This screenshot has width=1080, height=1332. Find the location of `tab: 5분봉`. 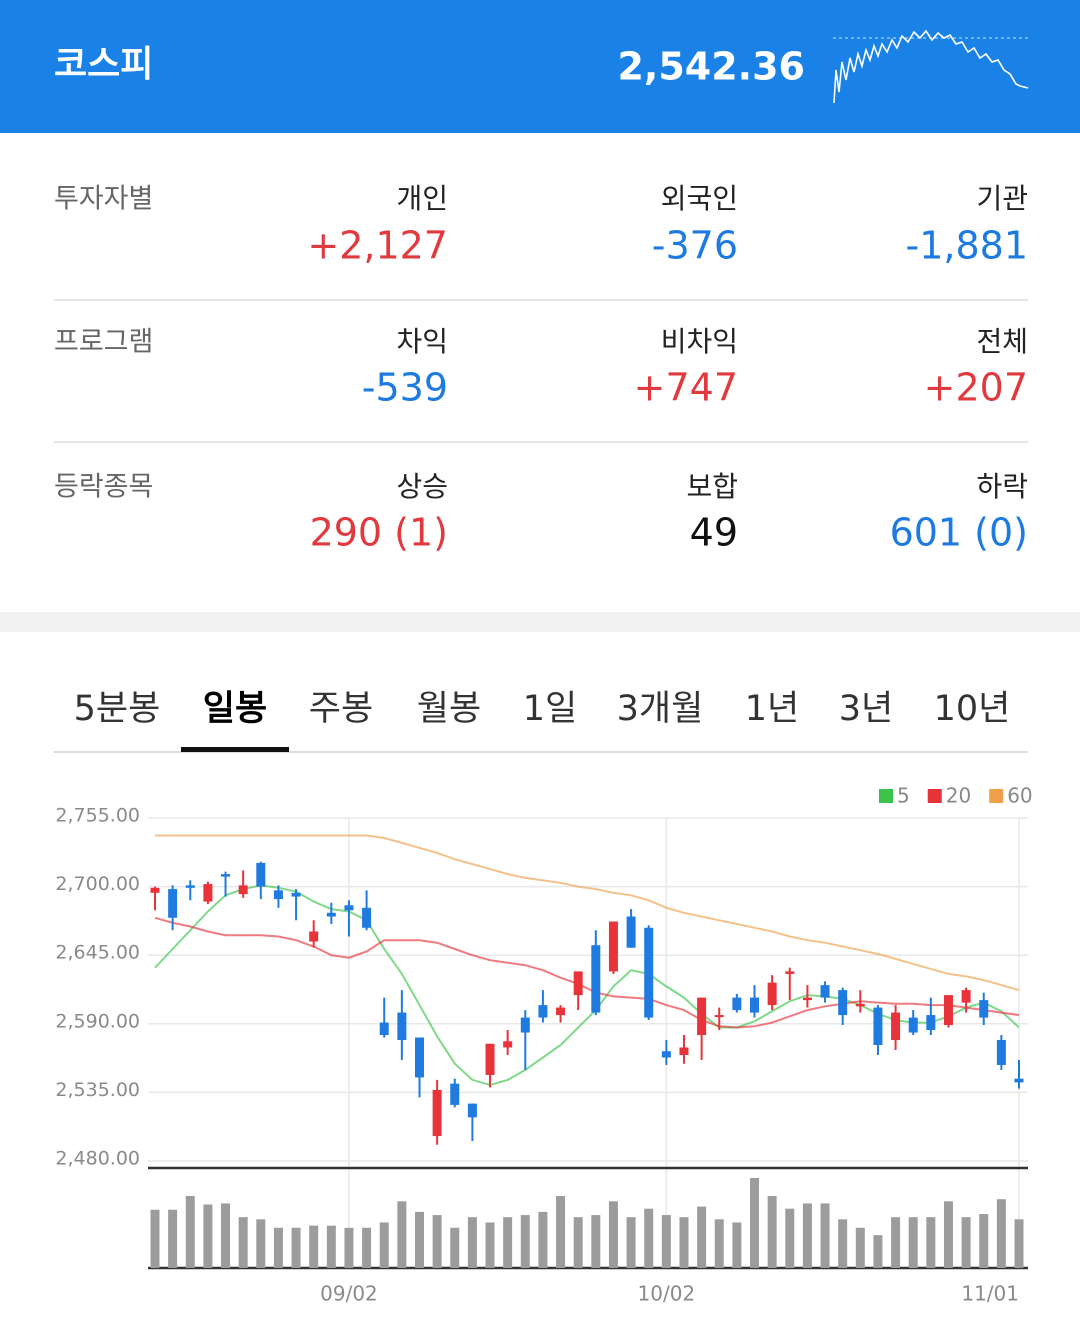

tab: 5분봉 is located at coordinates (117, 709).